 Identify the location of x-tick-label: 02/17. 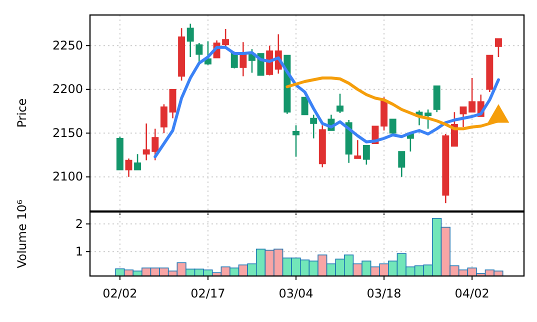
(208, 293).